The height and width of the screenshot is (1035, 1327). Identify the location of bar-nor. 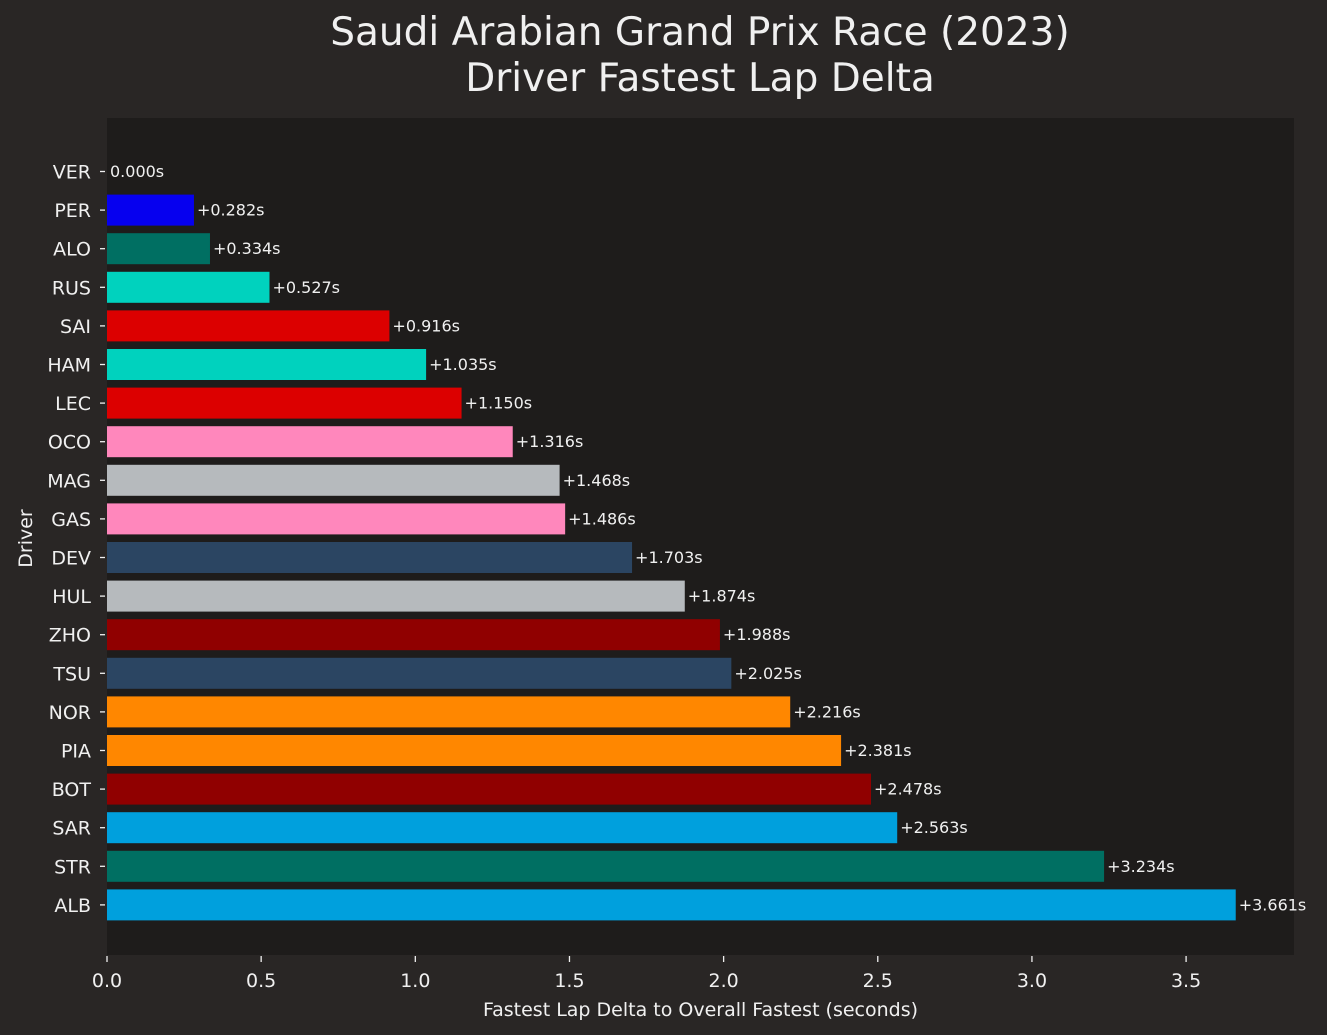
(449, 712).